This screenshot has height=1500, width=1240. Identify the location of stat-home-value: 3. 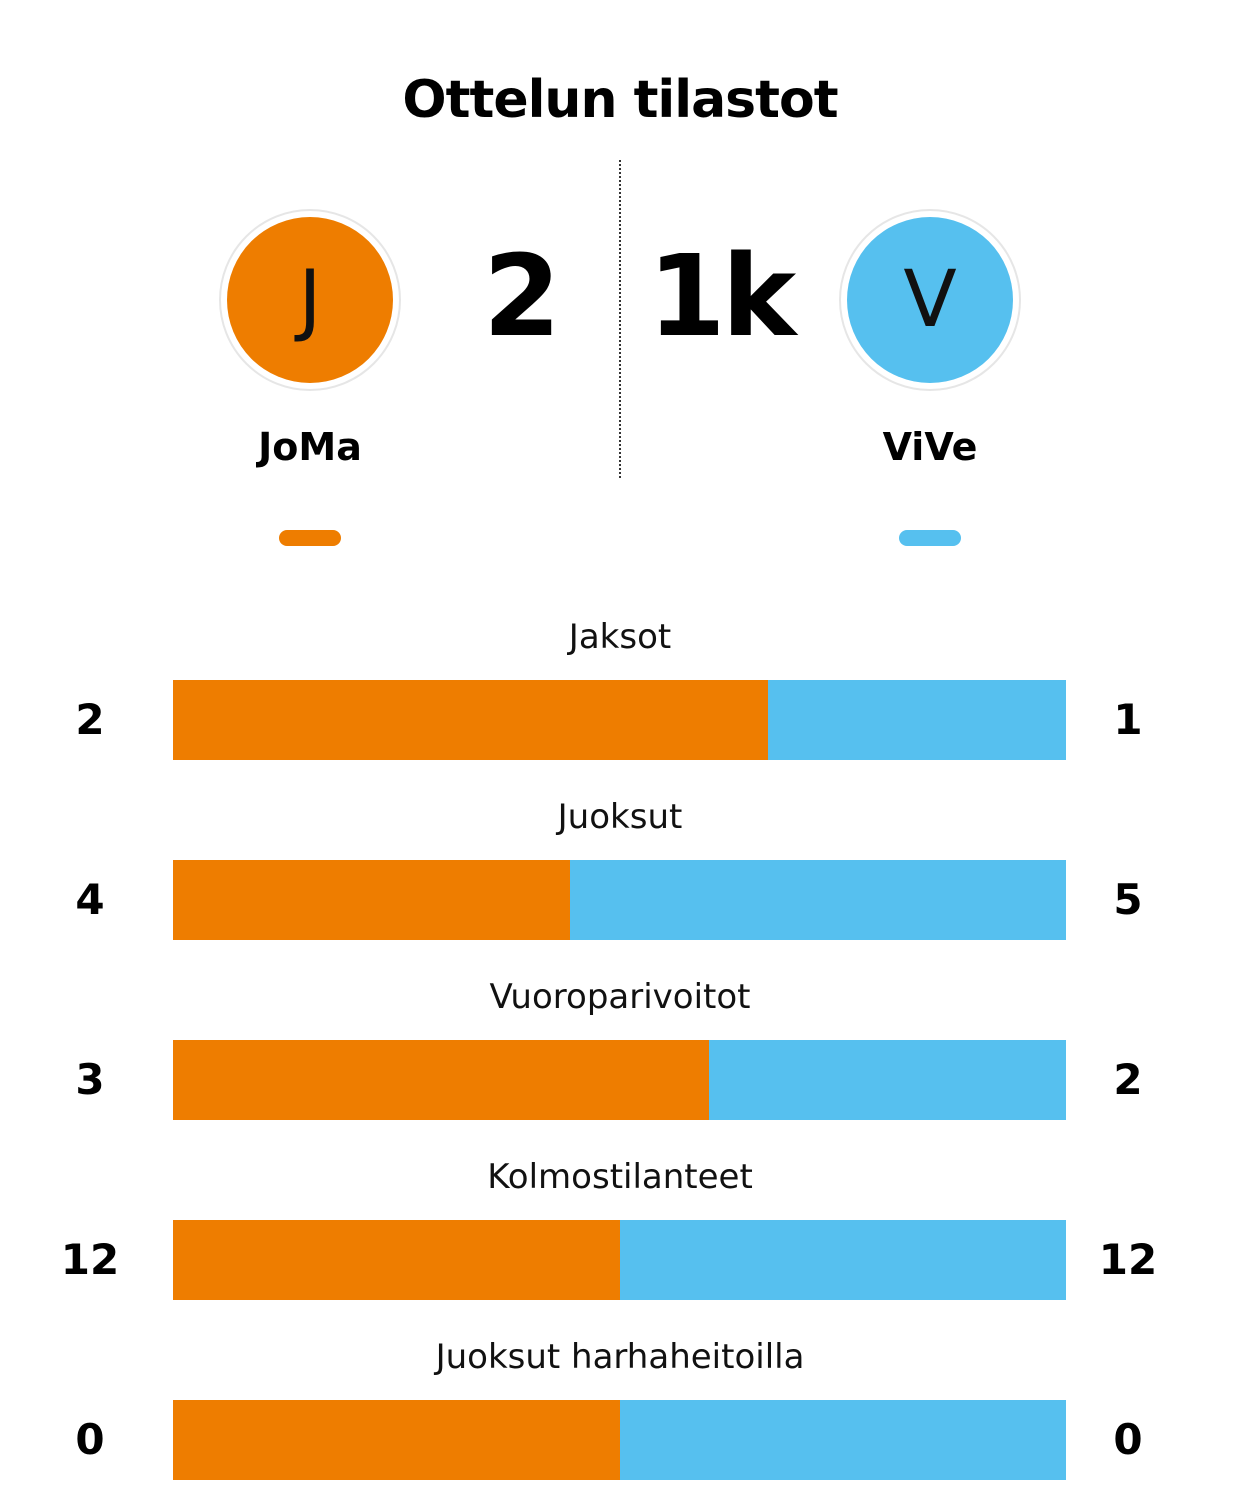
(90, 1079).